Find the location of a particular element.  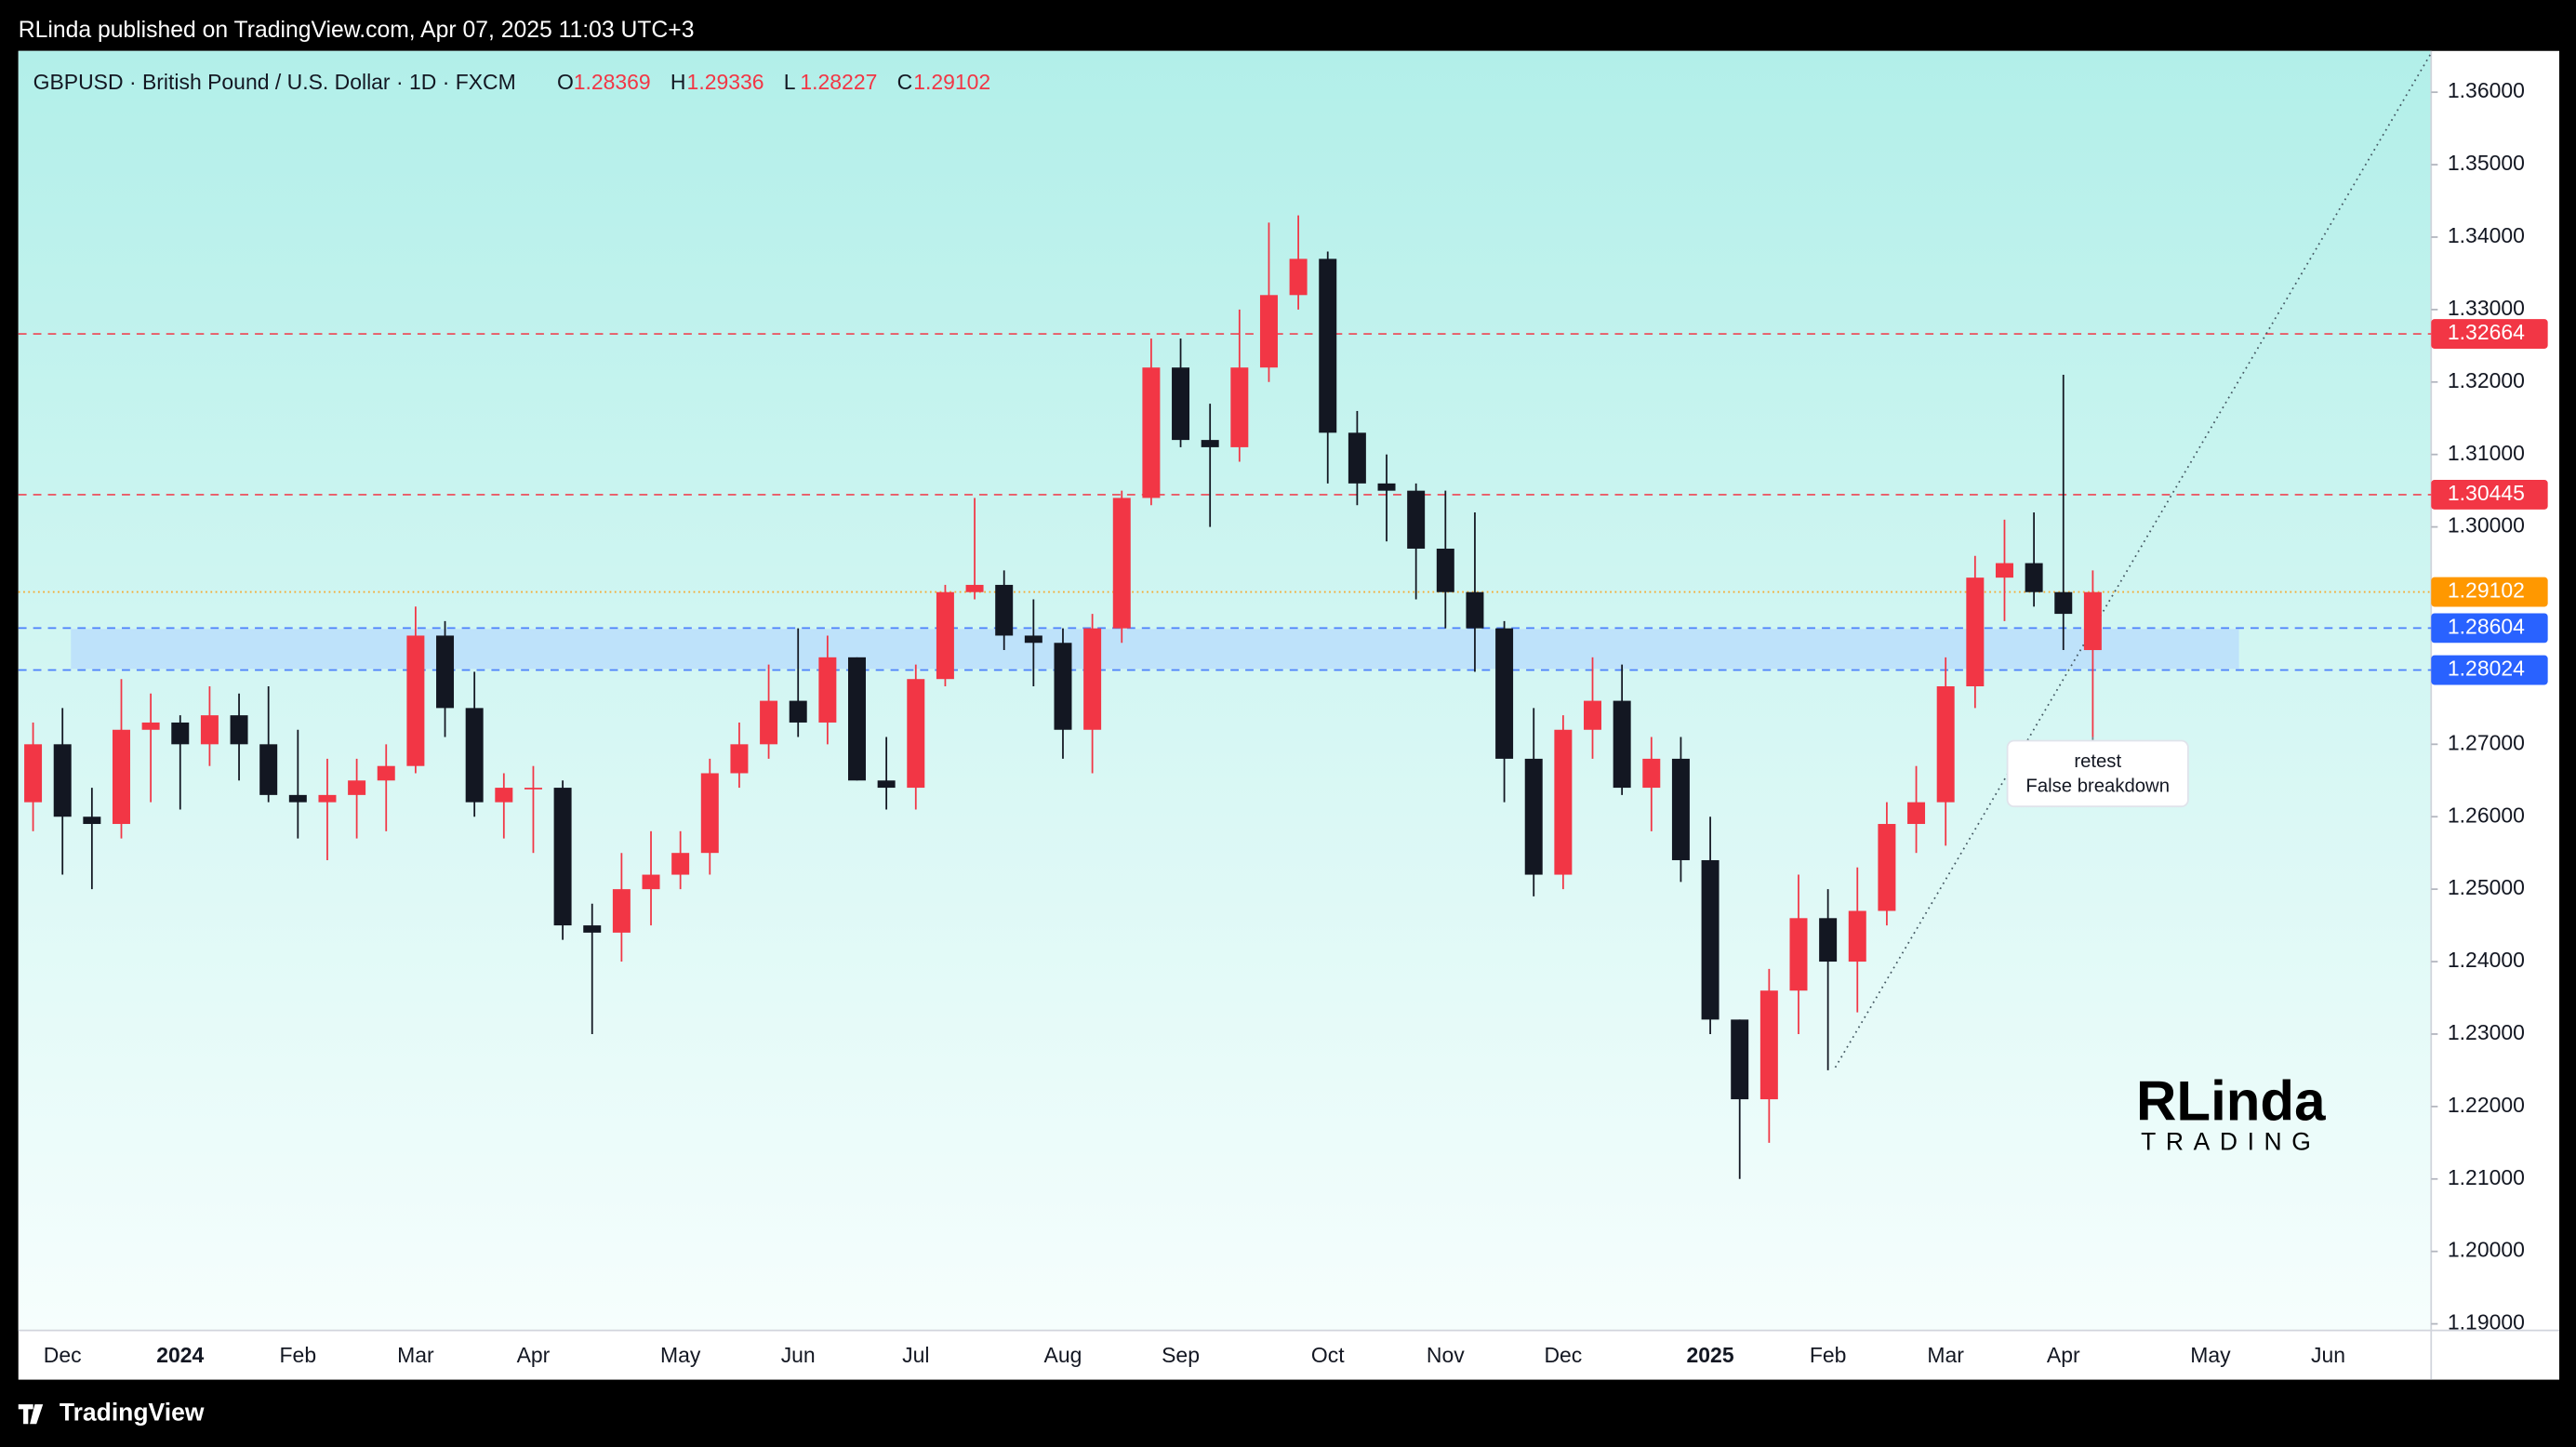

ohlc-key: C is located at coordinates (905, 82).